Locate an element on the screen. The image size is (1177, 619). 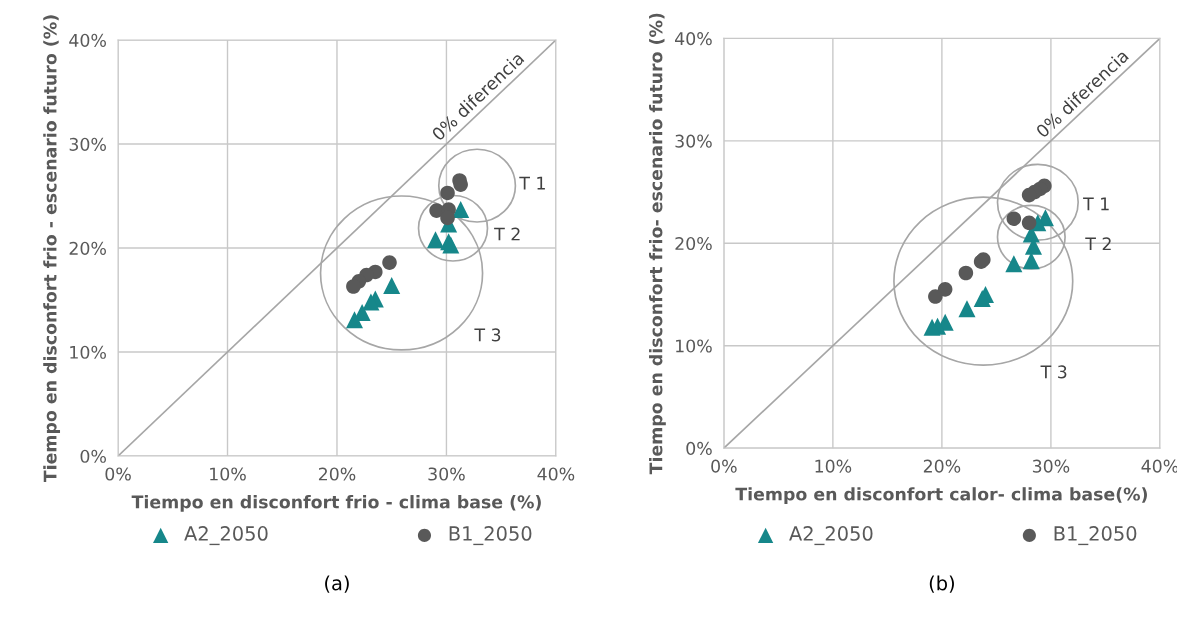
x-axis-title: Tiempo en disconfort frio - clima base (%) is located at coordinates (336, 503).